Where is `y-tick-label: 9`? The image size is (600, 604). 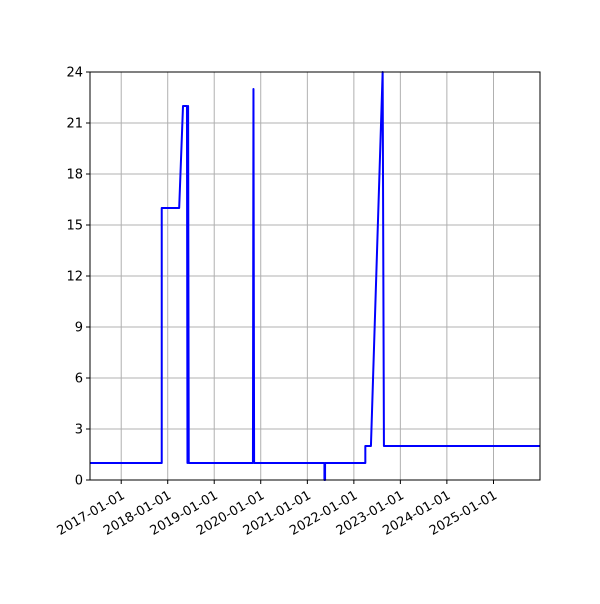
y-tick-label: 9 is located at coordinates (79, 328).